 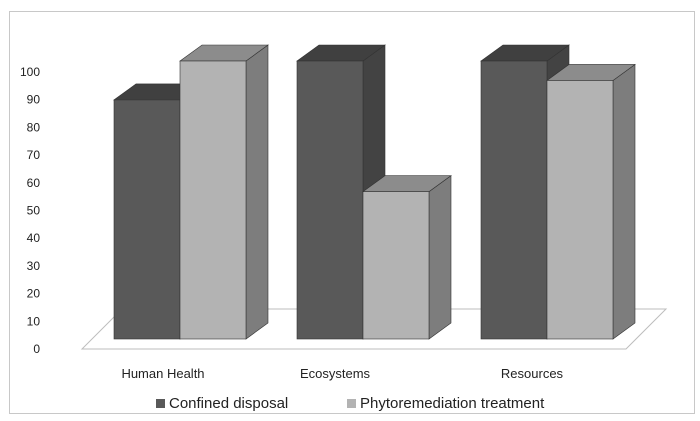 I want to click on legend-label: Confined disposal, so click(x=228, y=403).